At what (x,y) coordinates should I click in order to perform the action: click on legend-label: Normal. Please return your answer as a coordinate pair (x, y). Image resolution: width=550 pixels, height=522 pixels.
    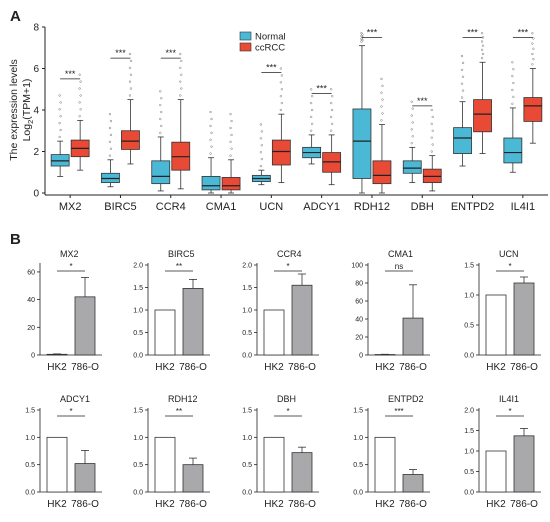
    Looking at the image, I should click on (270, 37).